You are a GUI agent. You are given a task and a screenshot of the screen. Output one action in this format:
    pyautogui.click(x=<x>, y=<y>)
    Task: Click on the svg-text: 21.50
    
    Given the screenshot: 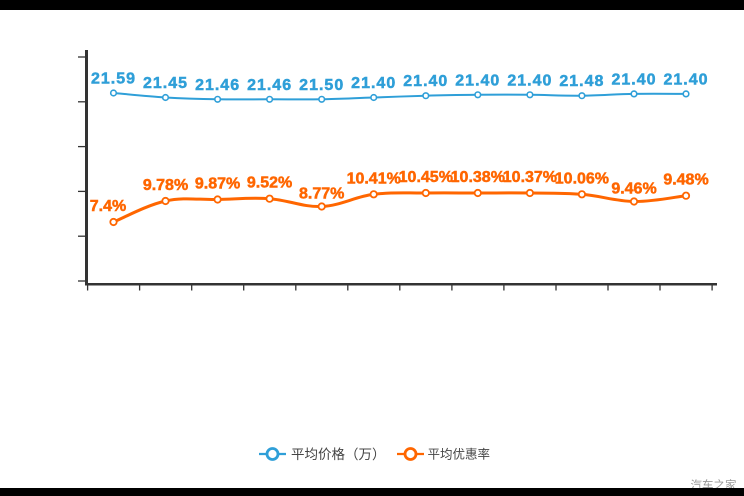 What is the action you would take?
    pyautogui.click(x=321, y=85)
    